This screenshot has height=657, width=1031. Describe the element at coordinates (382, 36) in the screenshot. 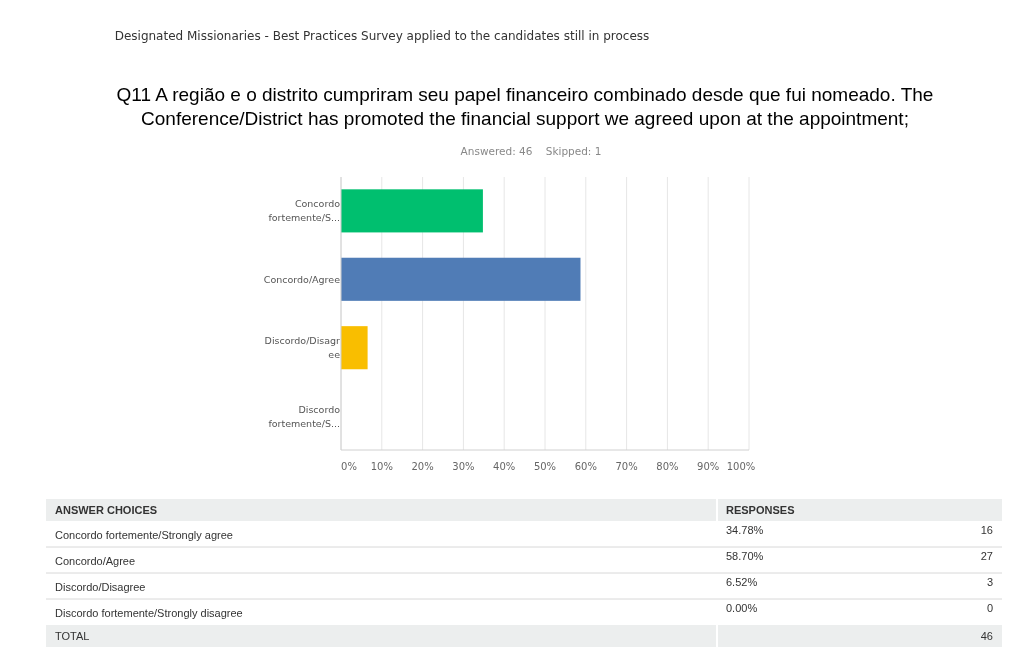

I see `text: Designated Missionaries - Best Practices Survey applied to the candidates still in process` at that location.